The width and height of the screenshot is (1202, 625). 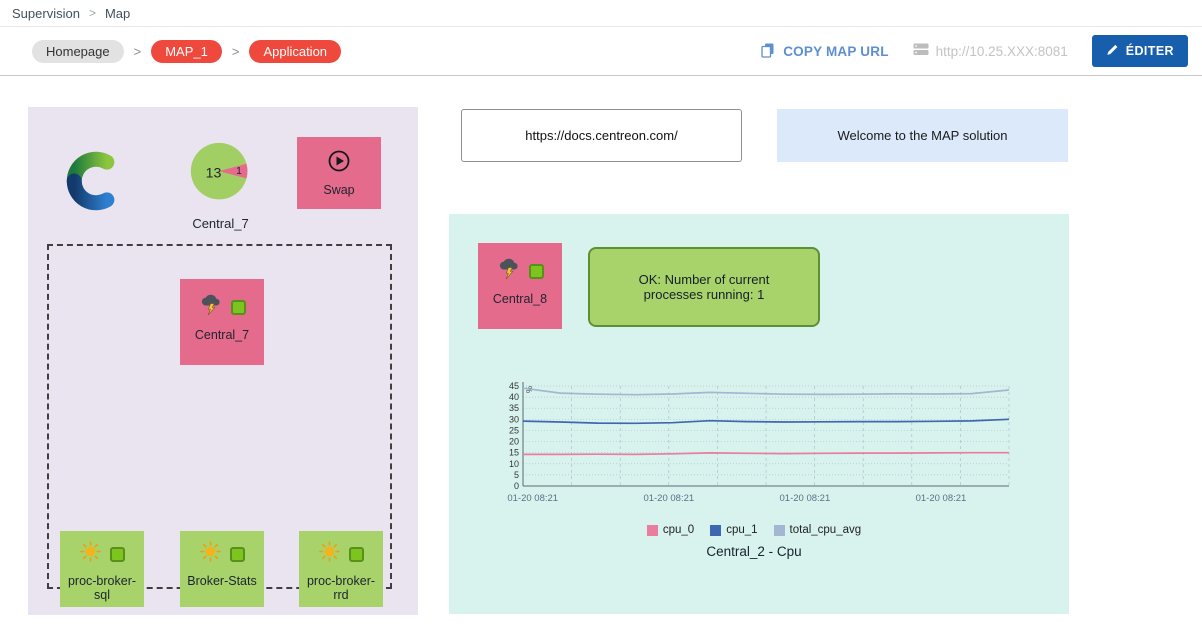 I want to click on map-node-central7: Central_7, so click(x=222, y=322).